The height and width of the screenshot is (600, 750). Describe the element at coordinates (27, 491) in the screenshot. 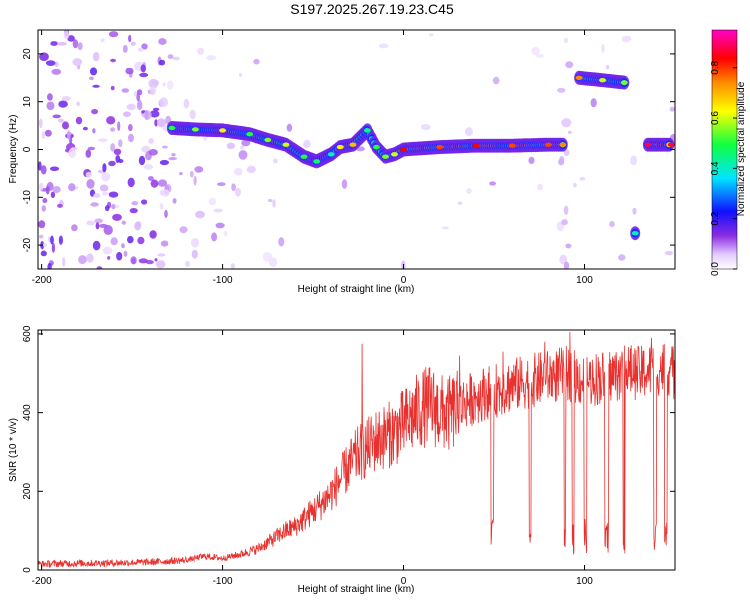

I see `snr-y-tick-label: 200` at that location.